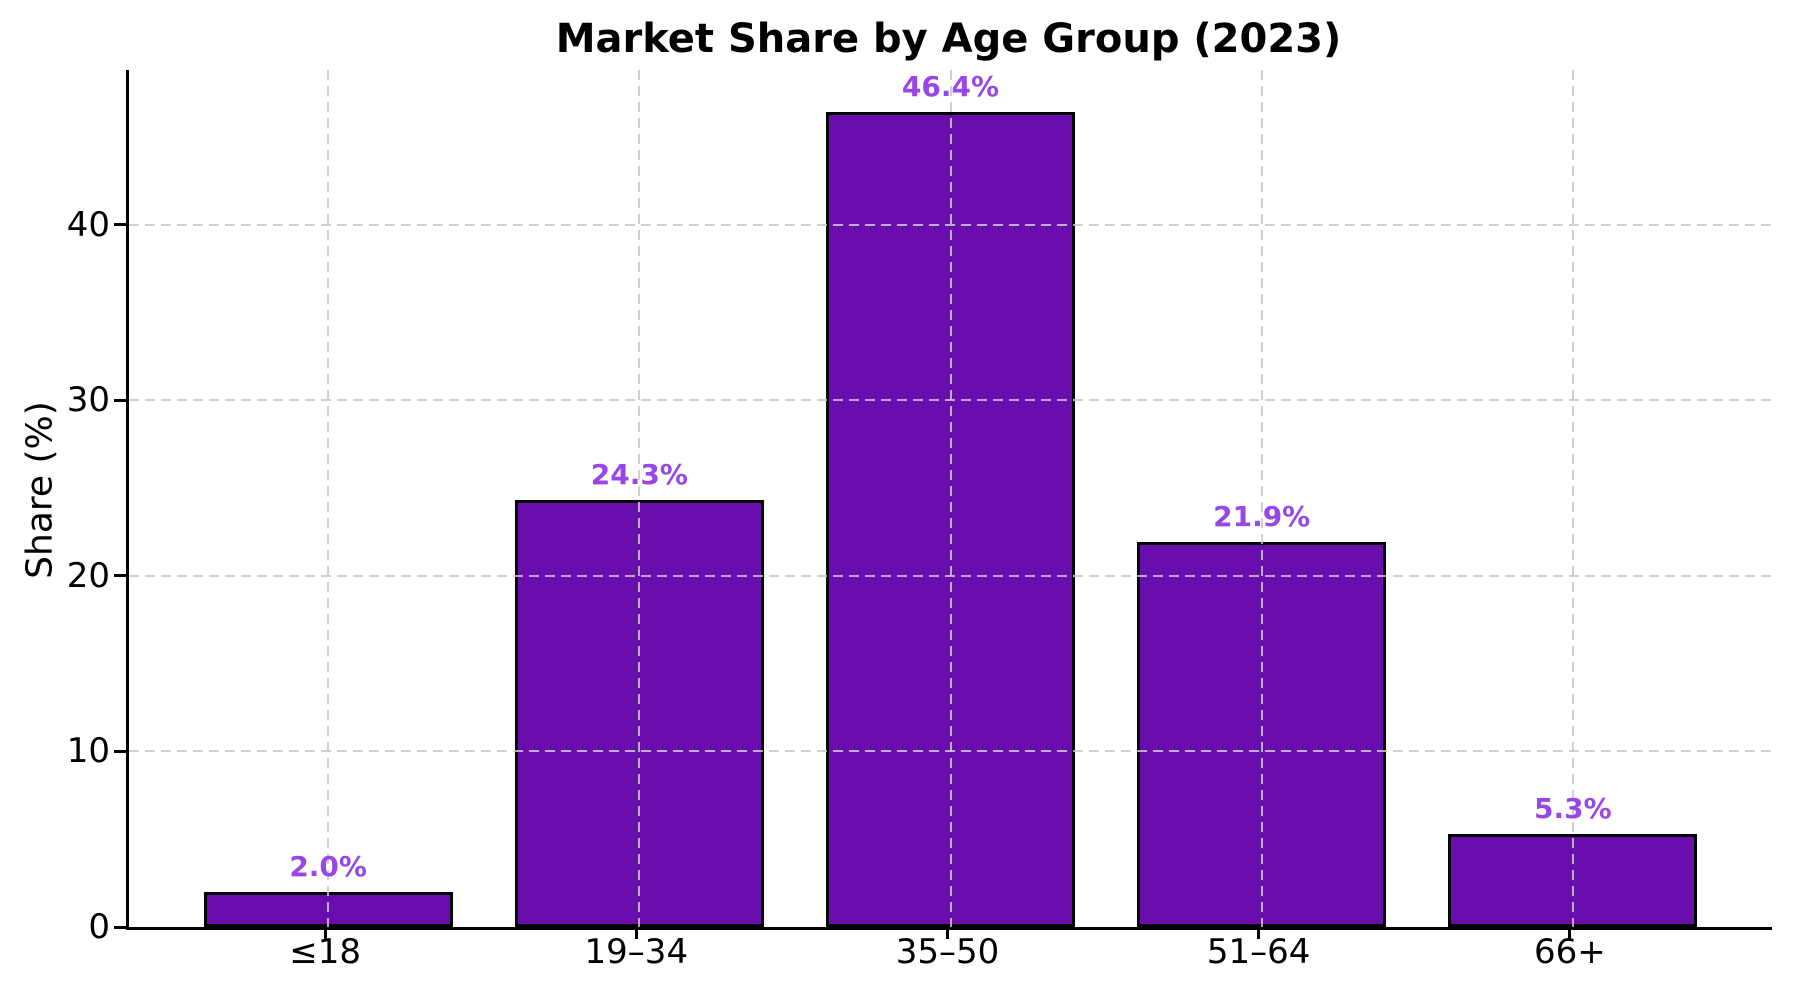 This screenshot has width=1800, height=1000. Describe the element at coordinates (88, 224) in the screenshot. I see `y-tick-label-40: 40` at that location.